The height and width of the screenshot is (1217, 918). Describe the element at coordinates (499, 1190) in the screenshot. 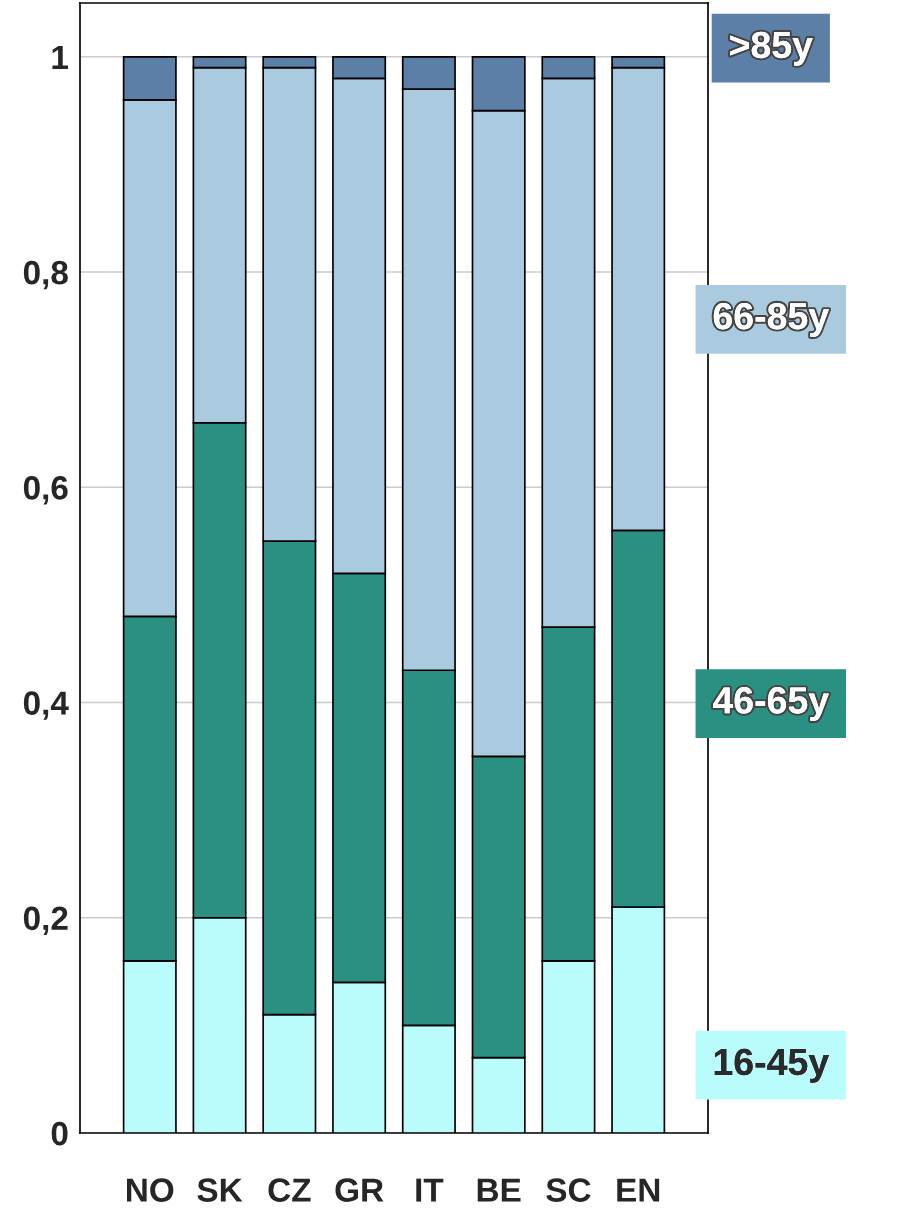

I see `x-tick-label: BE` at that location.